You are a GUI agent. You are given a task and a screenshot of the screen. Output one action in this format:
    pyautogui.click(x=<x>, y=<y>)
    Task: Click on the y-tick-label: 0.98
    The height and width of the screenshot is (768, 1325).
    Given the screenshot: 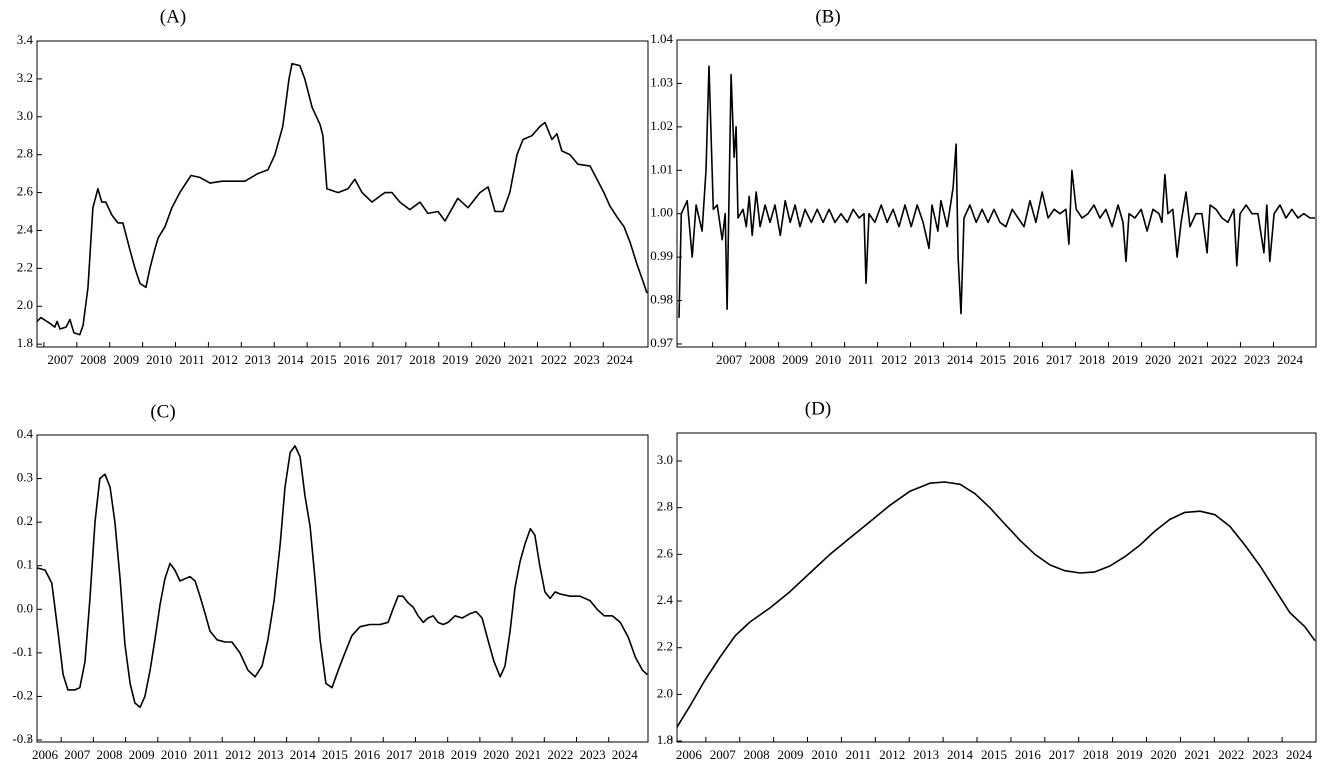 What is the action you would take?
    pyautogui.click(x=661, y=299)
    